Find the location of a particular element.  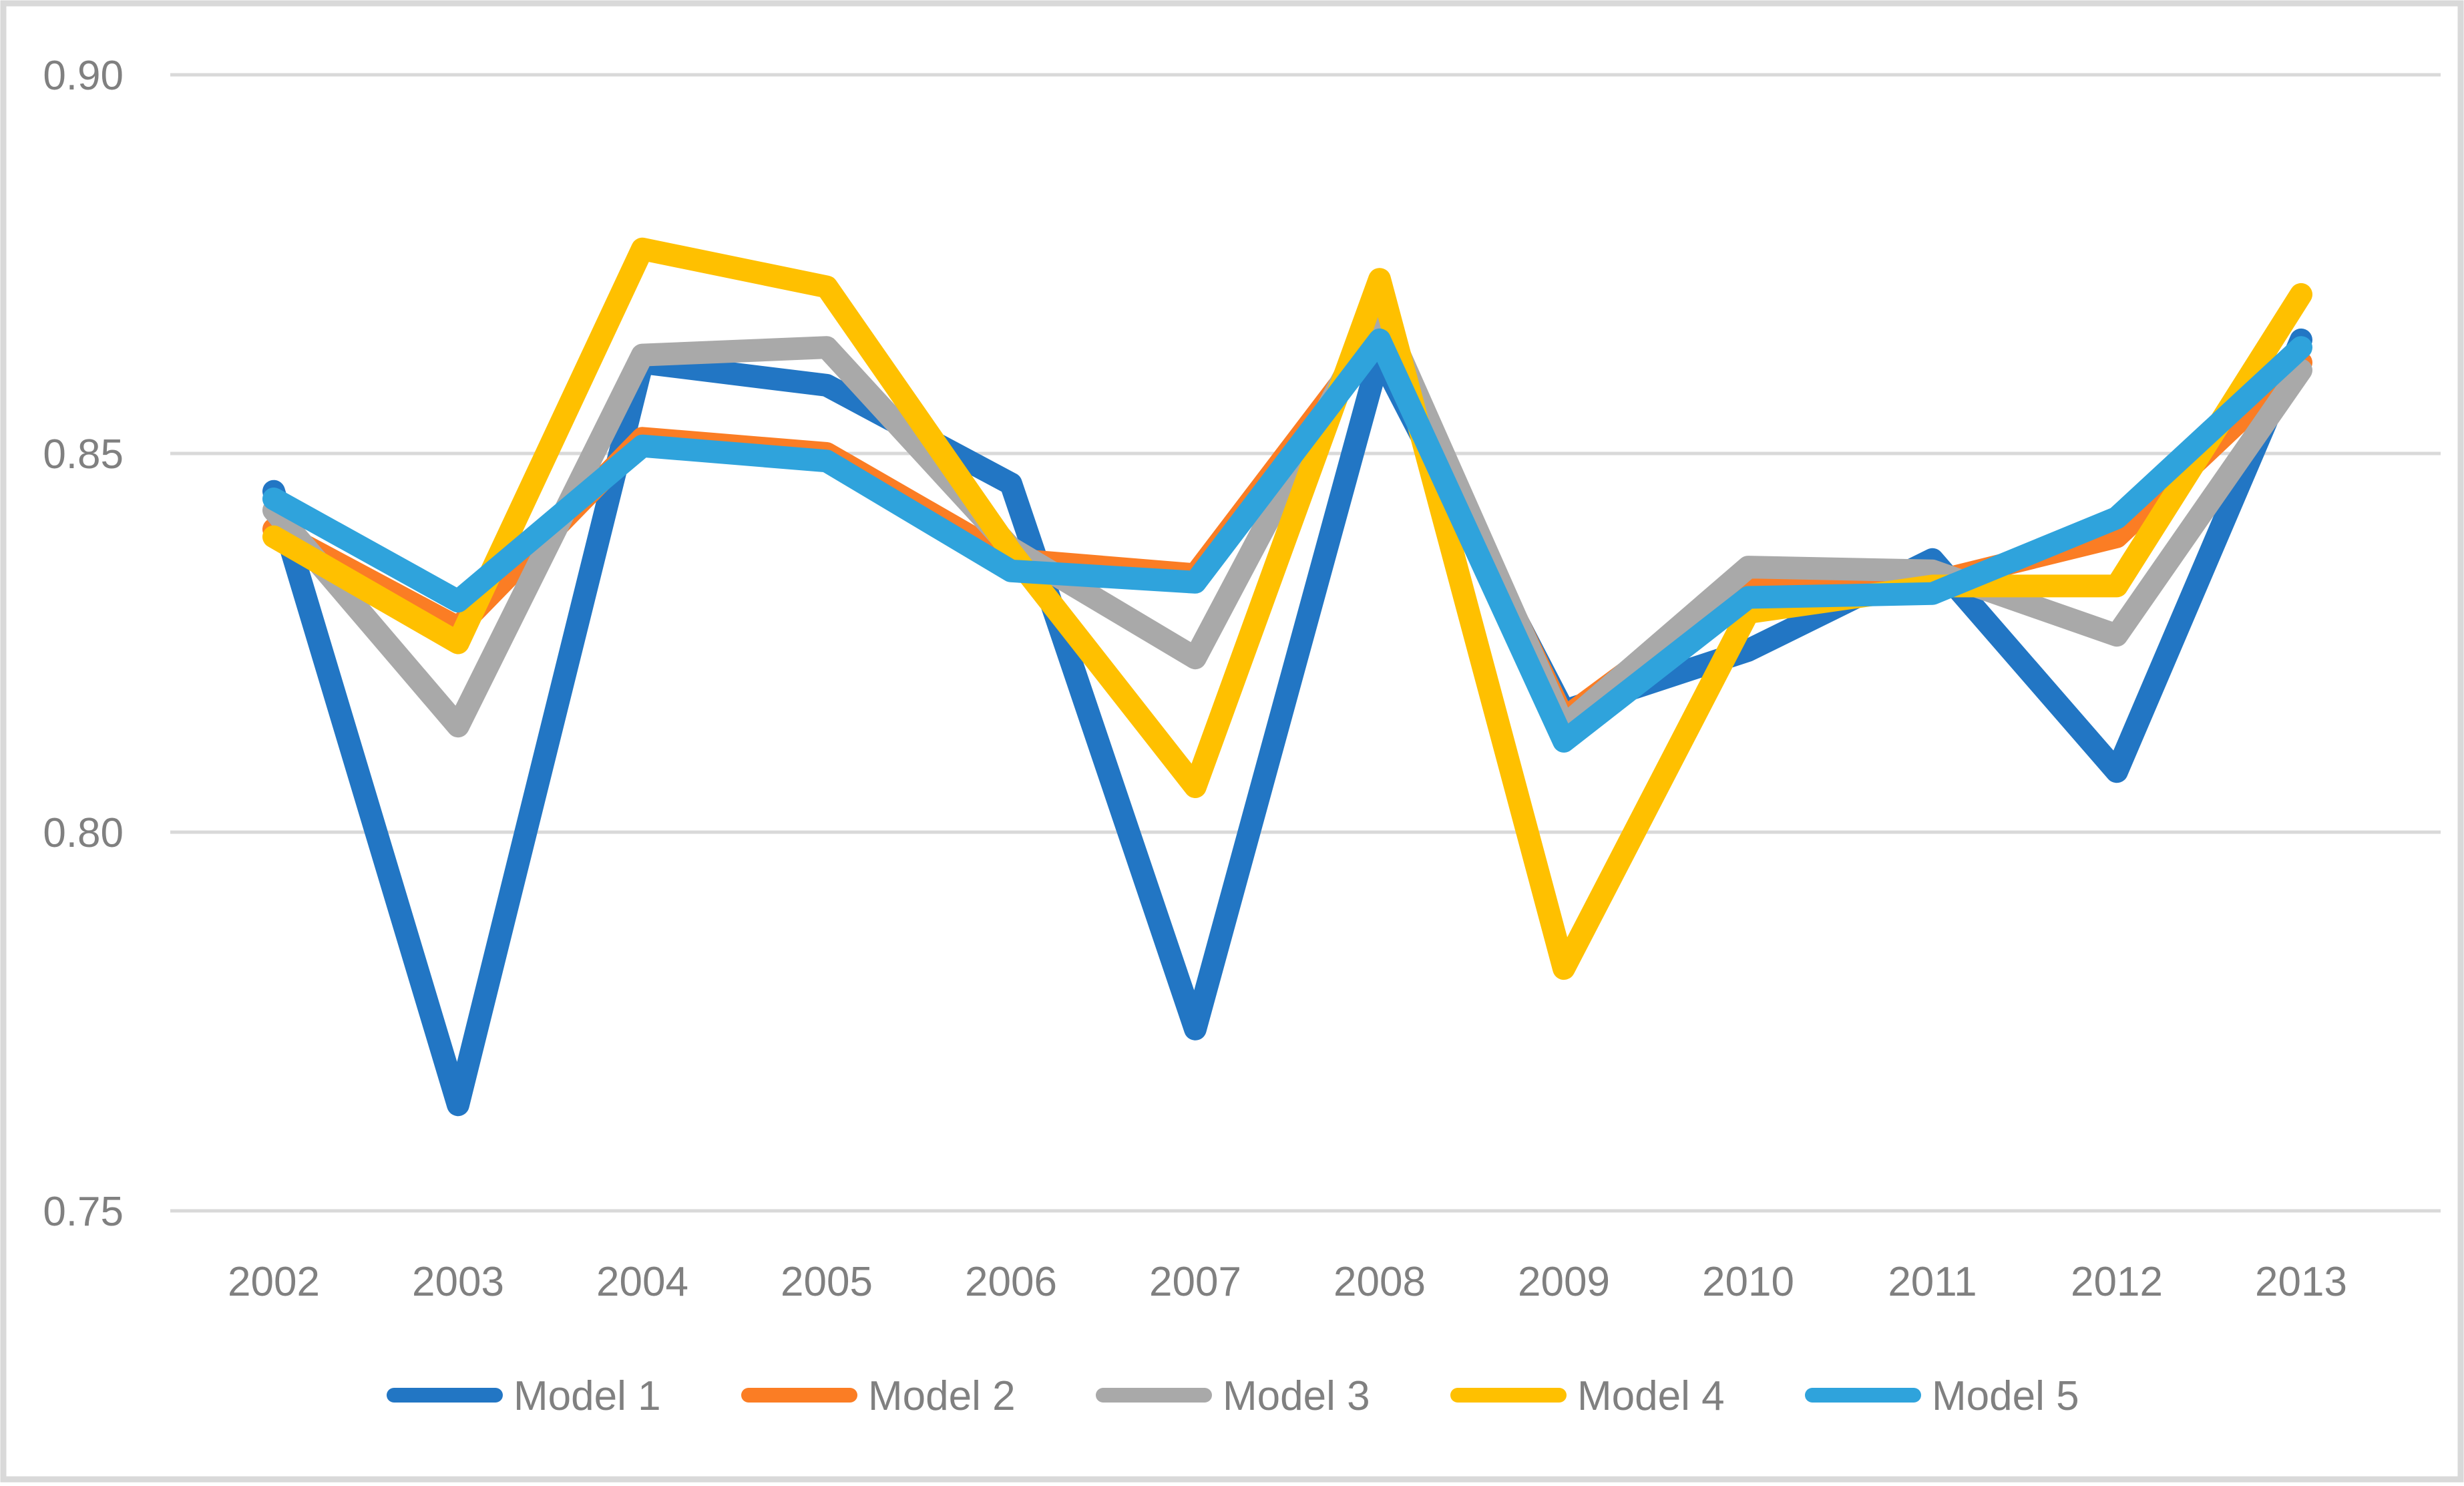

x-axis-tick-label-2005: 2005 is located at coordinates (827, 1282).